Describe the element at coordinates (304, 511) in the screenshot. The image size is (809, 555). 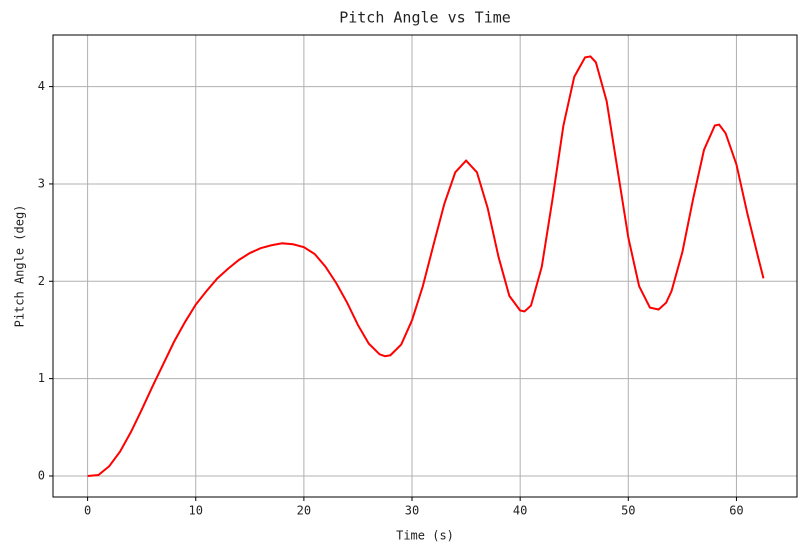
I see `x-tick-label: 20` at that location.